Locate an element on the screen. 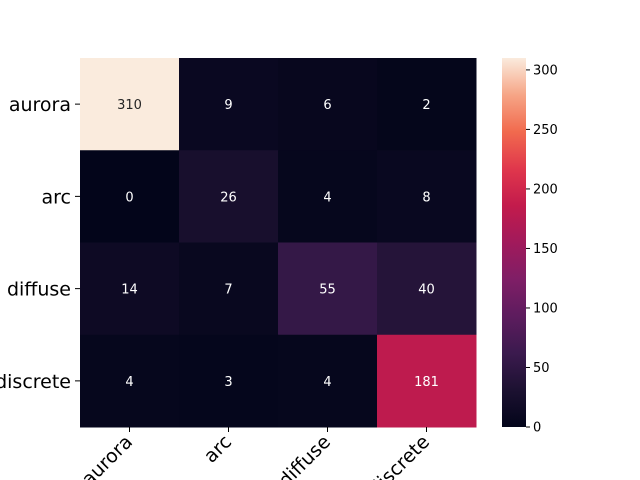  heatmap-cell-value: 55 is located at coordinates (327, 290).